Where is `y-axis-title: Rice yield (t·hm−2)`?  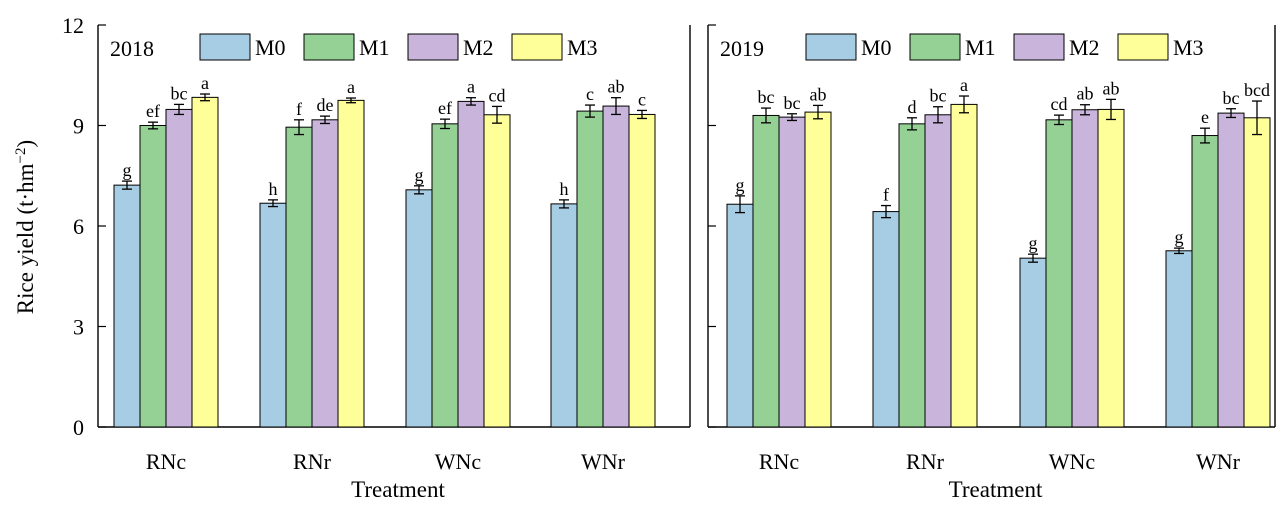
y-axis-title: Rice yield (t·hm−2) is located at coordinates (25, 227).